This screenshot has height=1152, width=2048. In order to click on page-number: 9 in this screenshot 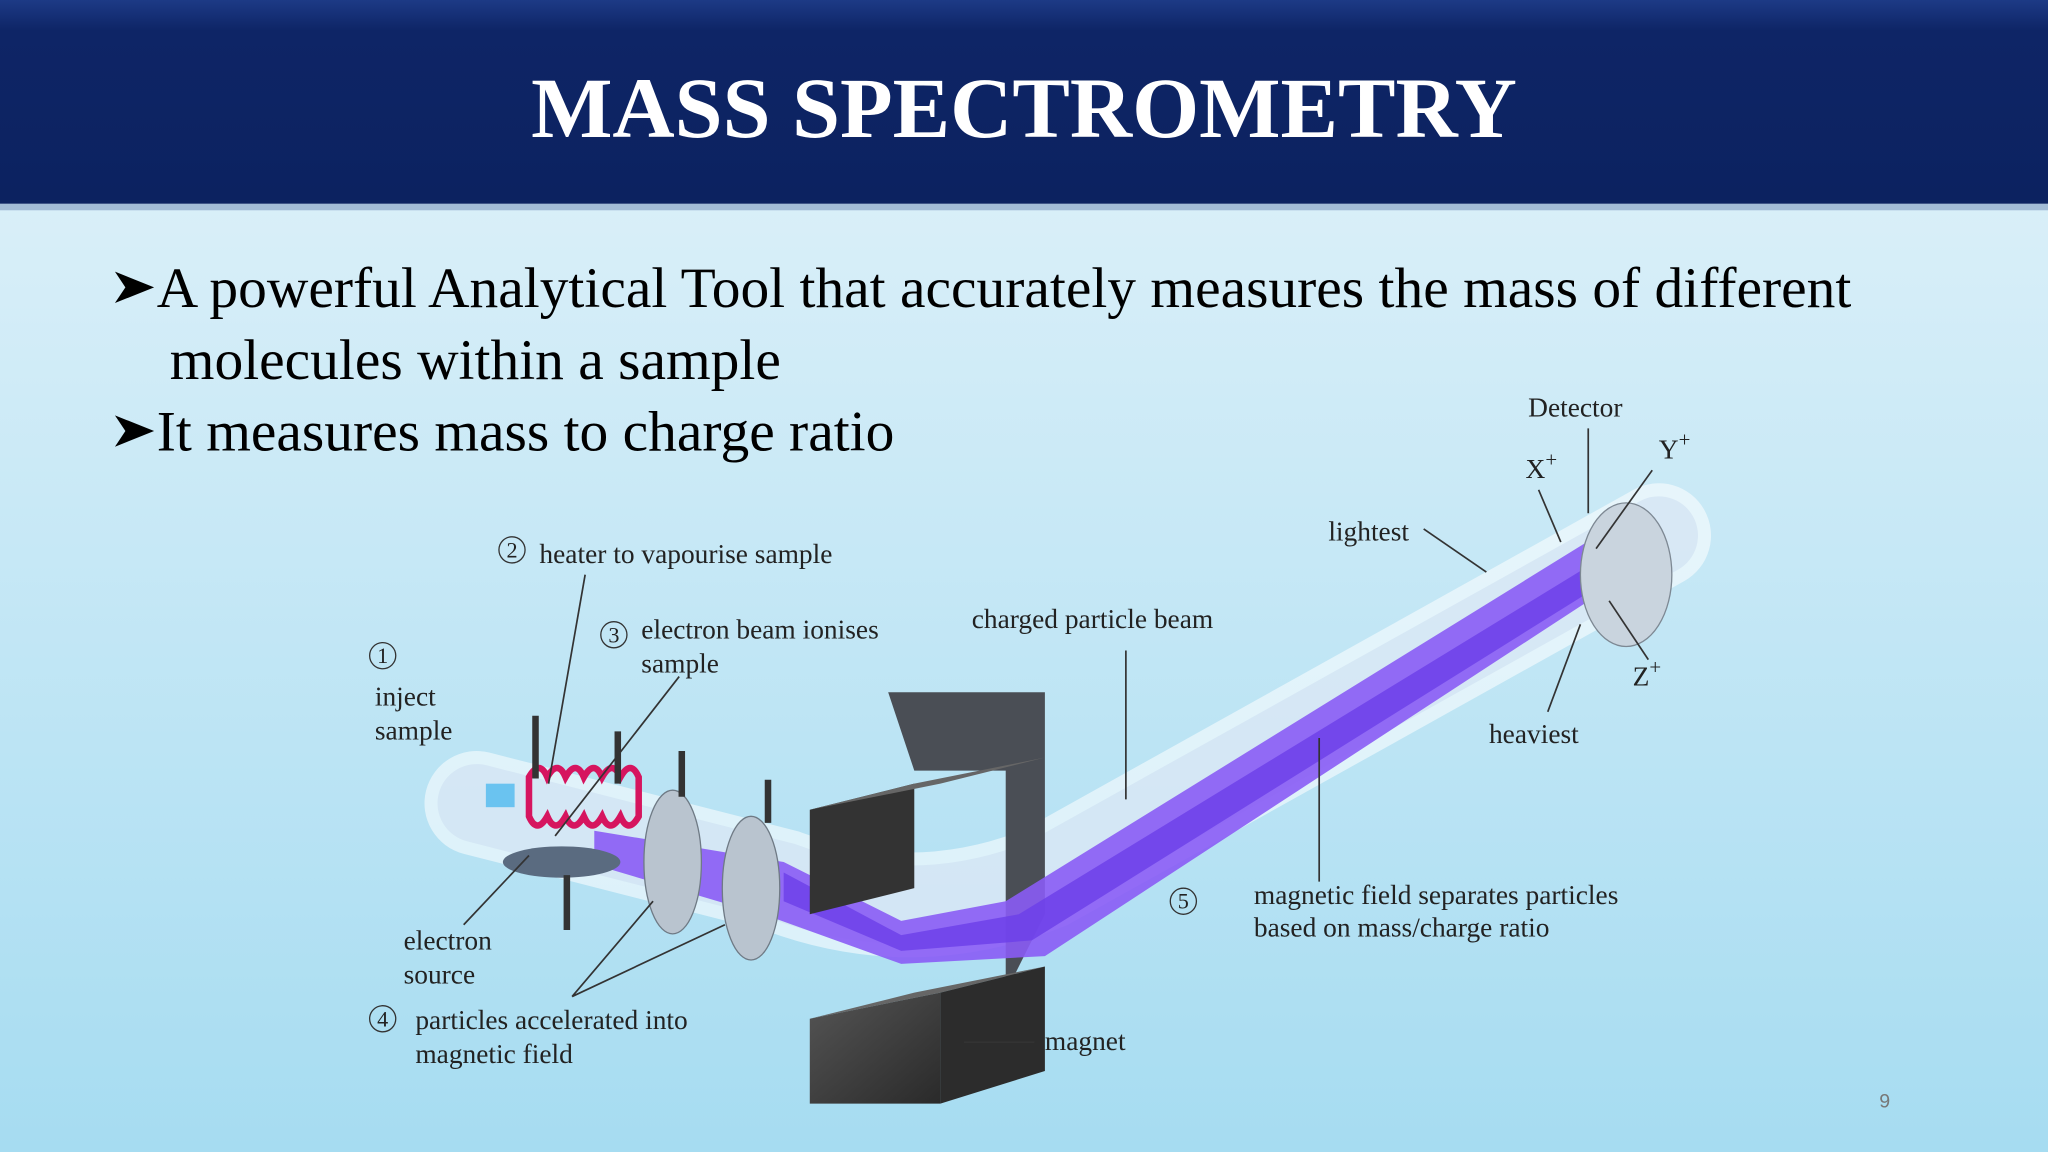, I will do `click(1884, 1102)`.